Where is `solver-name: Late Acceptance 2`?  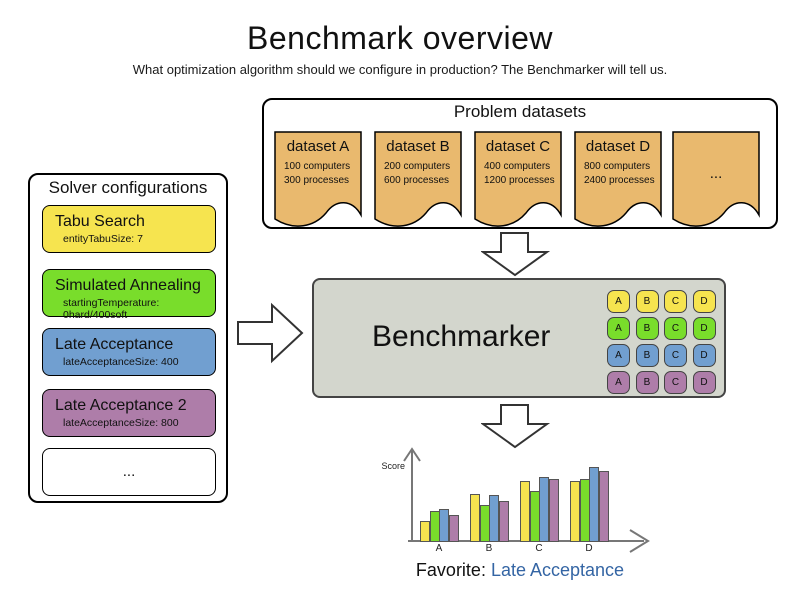
solver-name: Late Acceptance 2 is located at coordinates (121, 405).